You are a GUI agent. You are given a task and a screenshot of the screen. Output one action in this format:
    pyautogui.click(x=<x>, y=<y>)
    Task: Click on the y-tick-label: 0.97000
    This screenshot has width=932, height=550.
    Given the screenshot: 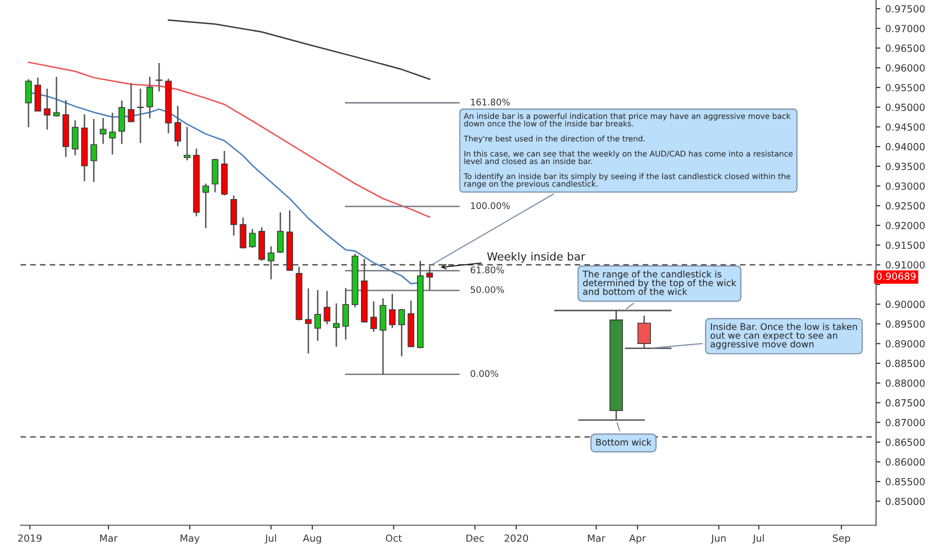 What is the action you would take?
    pyautogui.click(x=905, y=28)
    